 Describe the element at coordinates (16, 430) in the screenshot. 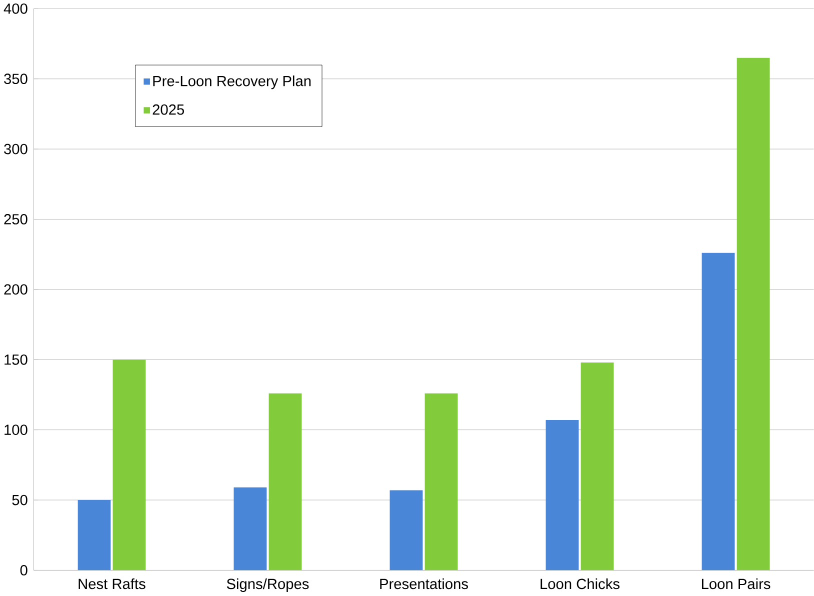

I see `y-tick-label: 100` at that location.